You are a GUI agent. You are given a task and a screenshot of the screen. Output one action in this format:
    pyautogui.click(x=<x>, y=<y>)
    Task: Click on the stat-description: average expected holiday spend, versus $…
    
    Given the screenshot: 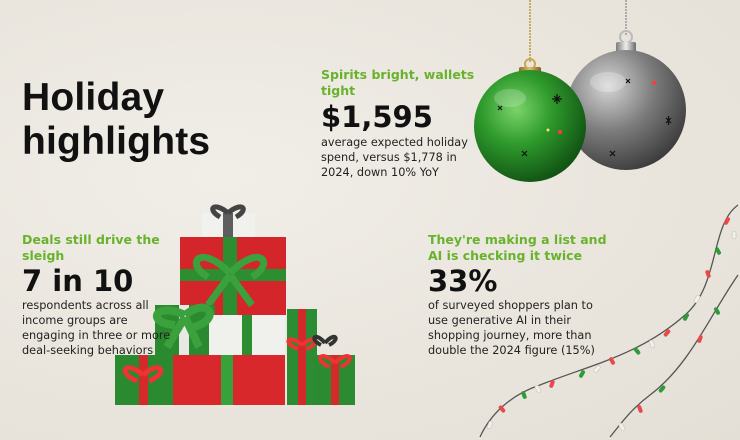 What is the action you would take?
    pyautogui.click(x=394, y=157)
    